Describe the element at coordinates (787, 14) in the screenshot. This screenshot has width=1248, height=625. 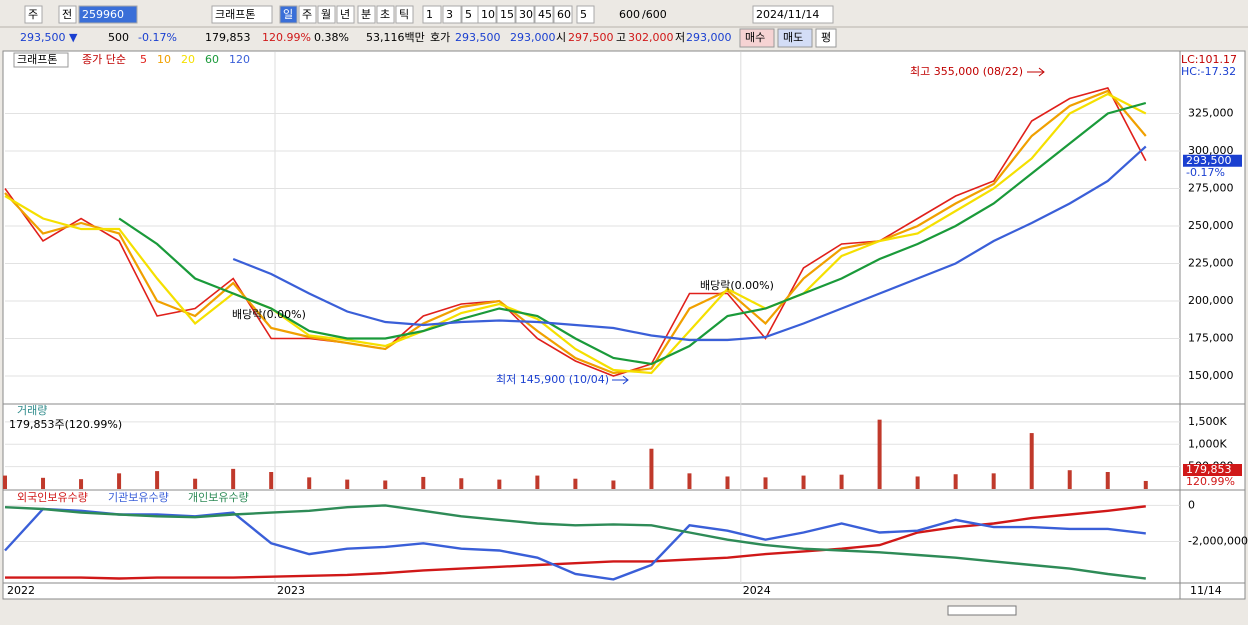
I see `toolbar-label: 2024/11/14` at that location.